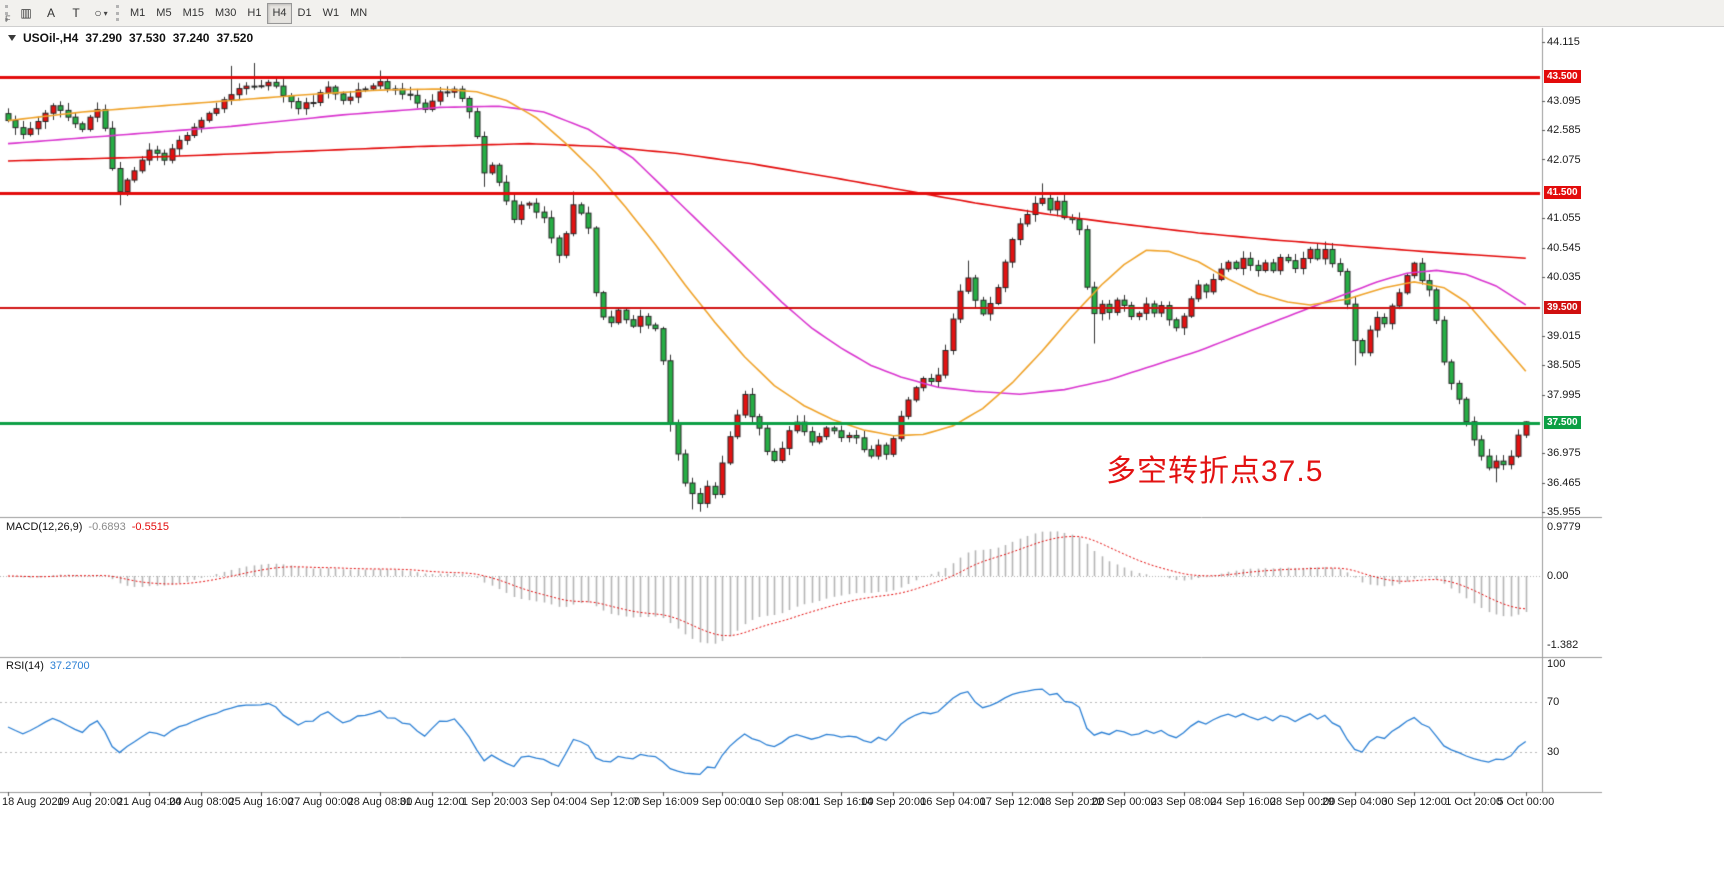 This screenshot has height=895, width=1724. I want to click on price-tick-label: 42.585, so click(1564, 130).